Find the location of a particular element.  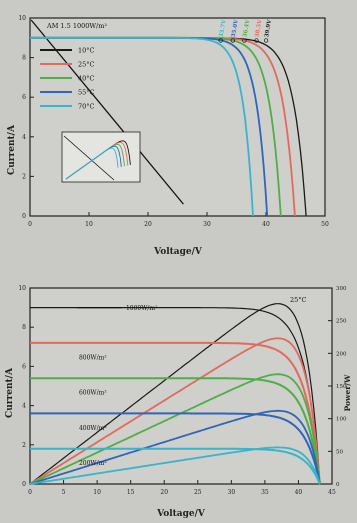

bottom-x-tick-label: 10 is located at coordinates (97, 492).